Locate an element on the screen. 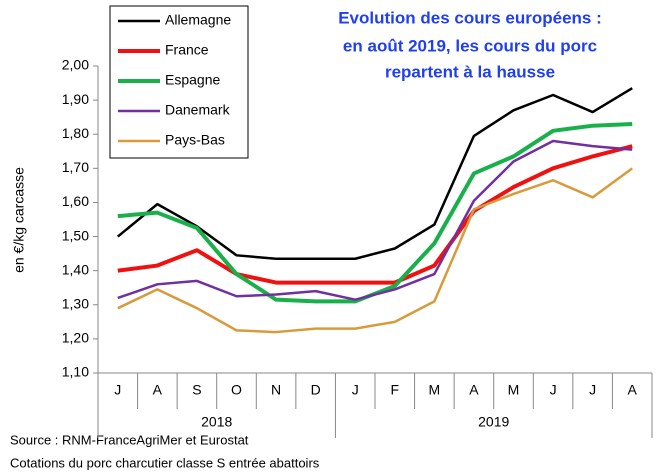  y-tick-label: 1,30 is located at coordinates (75, 303).